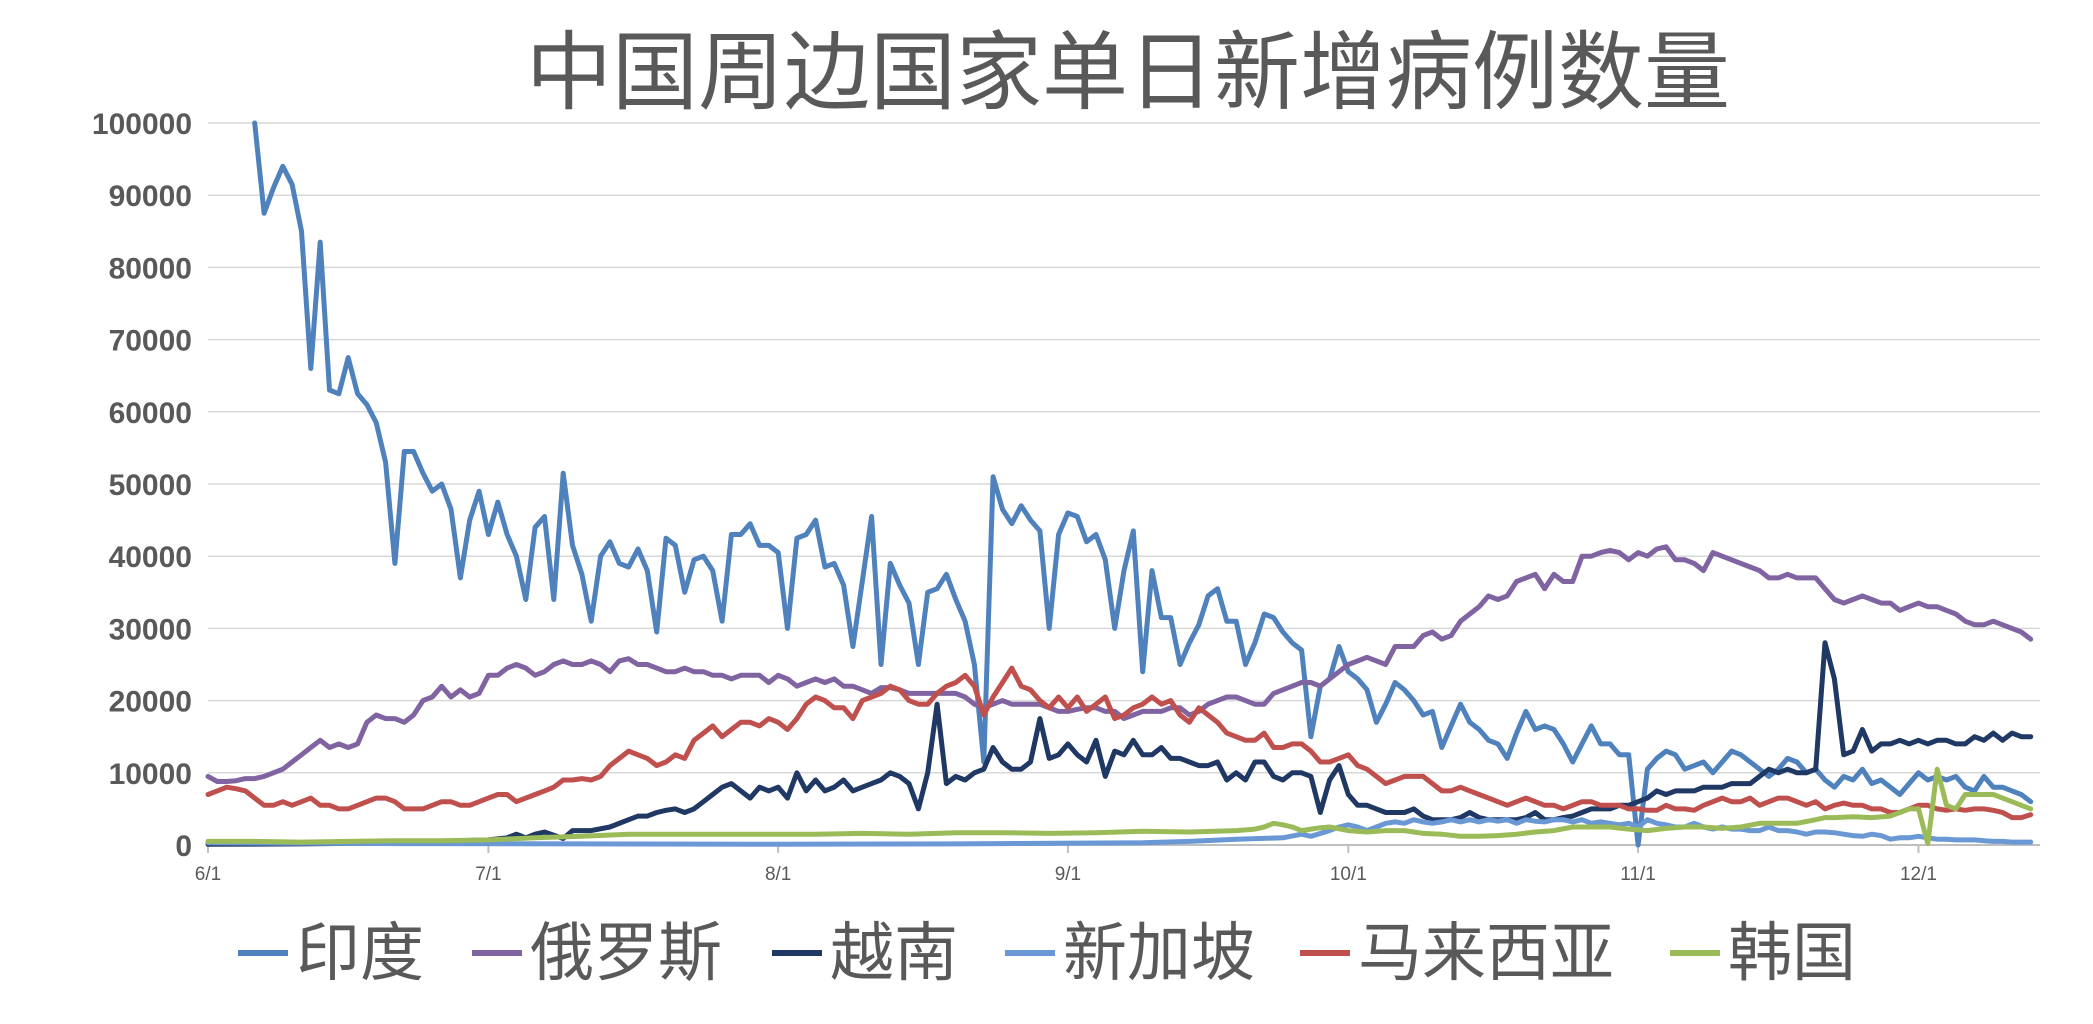  What do you see at coordinates (183, 846) in the screenshot?
I see `y-tick-label: 0` at bounding box center [183, 846].